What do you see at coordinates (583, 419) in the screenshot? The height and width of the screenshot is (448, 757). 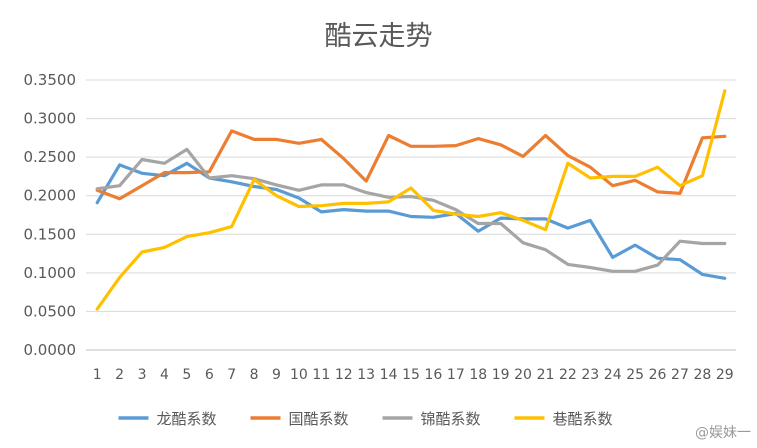 I see `legend-label: 巷酷系数` at bounding box center [583, 419].